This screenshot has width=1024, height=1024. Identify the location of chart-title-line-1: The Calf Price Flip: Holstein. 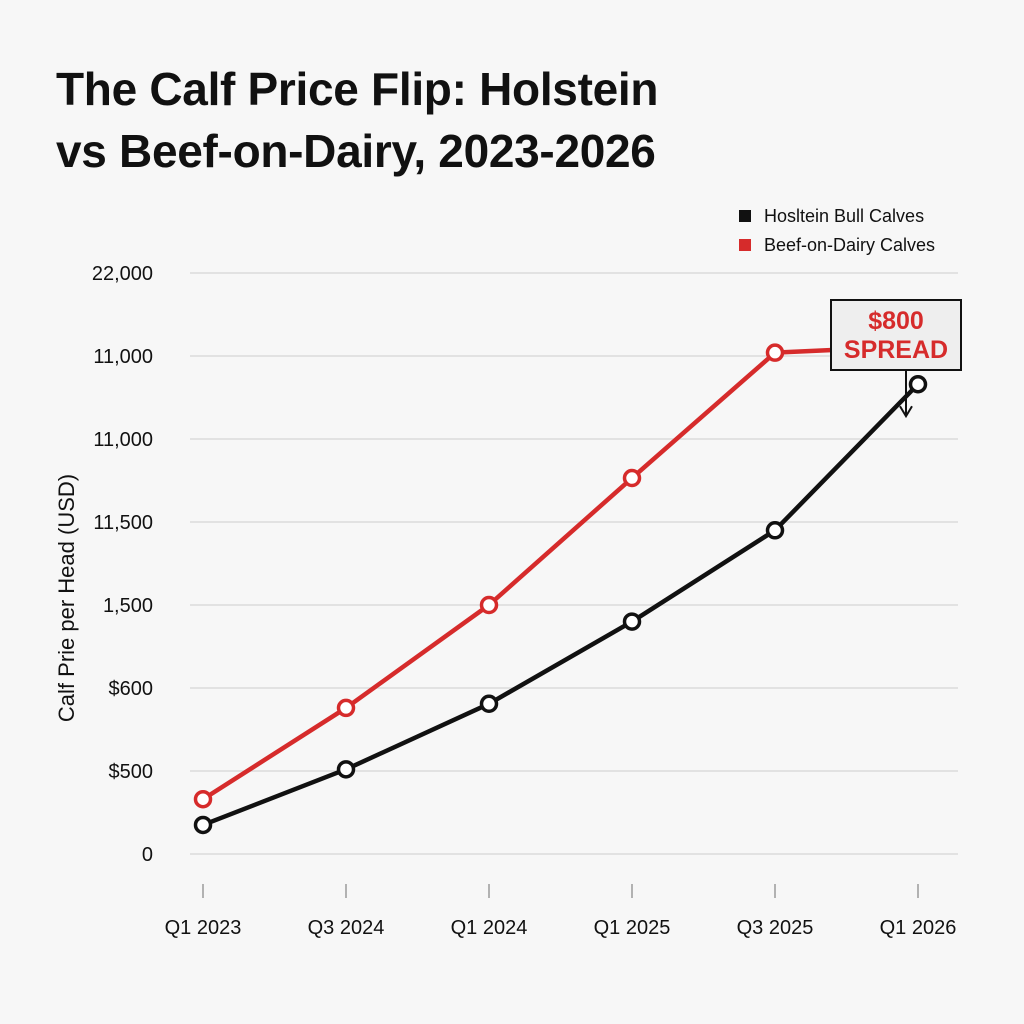
(357, 89).